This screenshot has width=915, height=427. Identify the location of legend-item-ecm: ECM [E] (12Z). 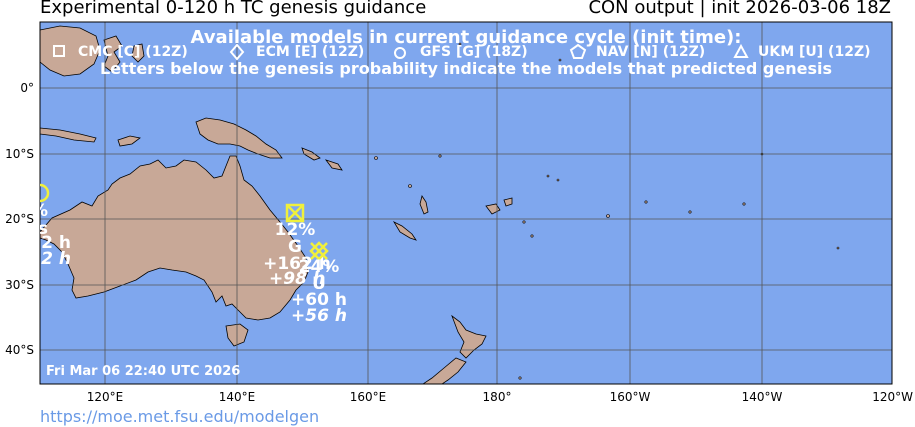
(296, 52).